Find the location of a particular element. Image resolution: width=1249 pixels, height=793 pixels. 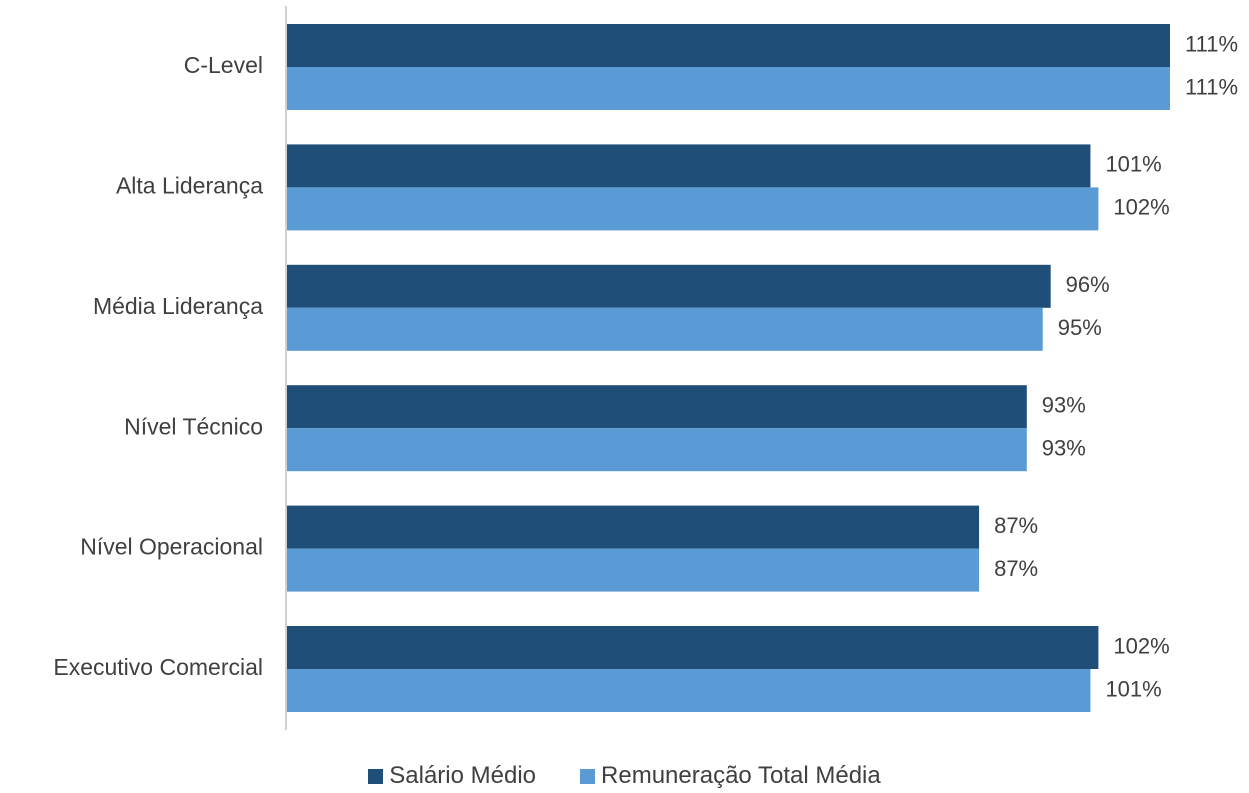

legend-item-remuneracao: Remuneração Total Média is located at coordinates (730, 776).